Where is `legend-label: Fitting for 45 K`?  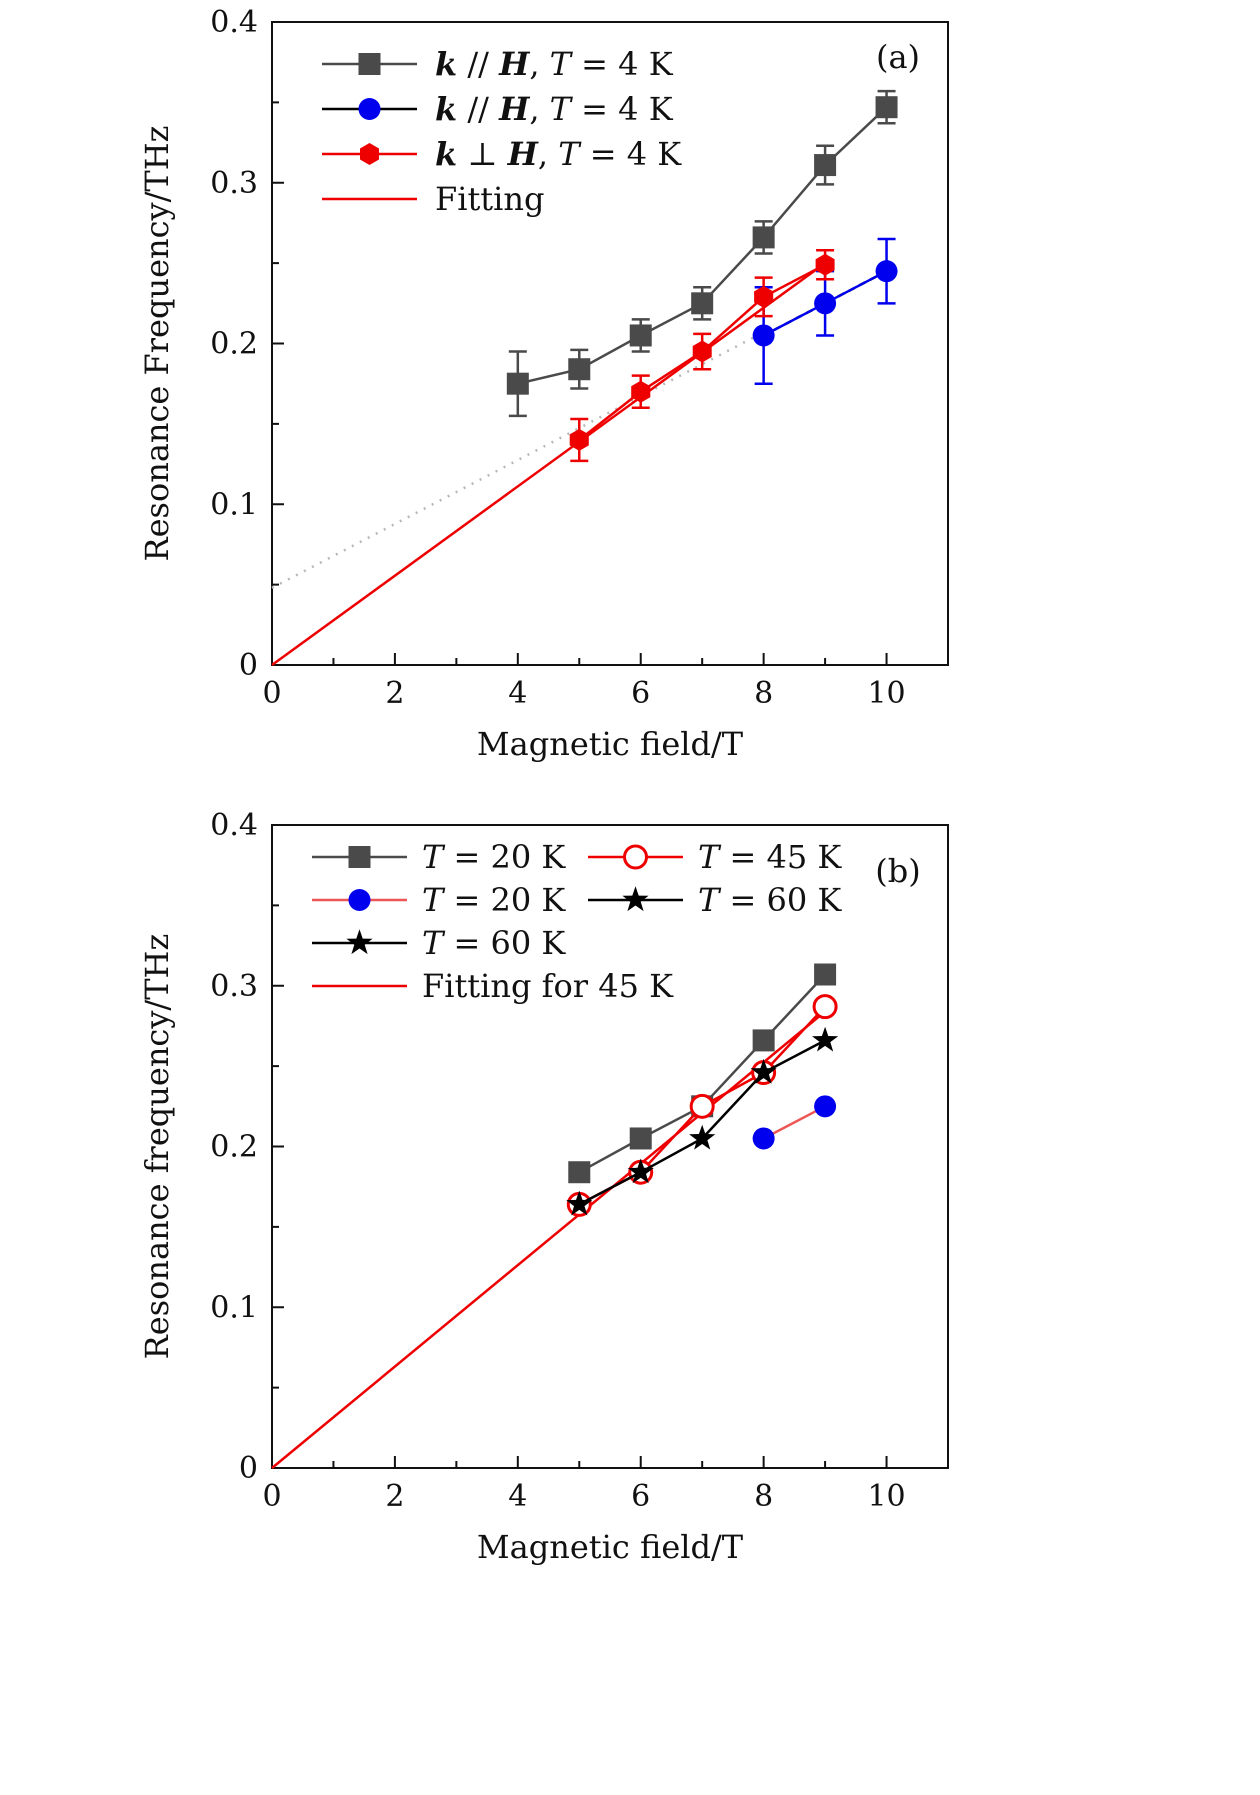
legend-label: Fitting for 45 K is located at coordinates (548, 986).